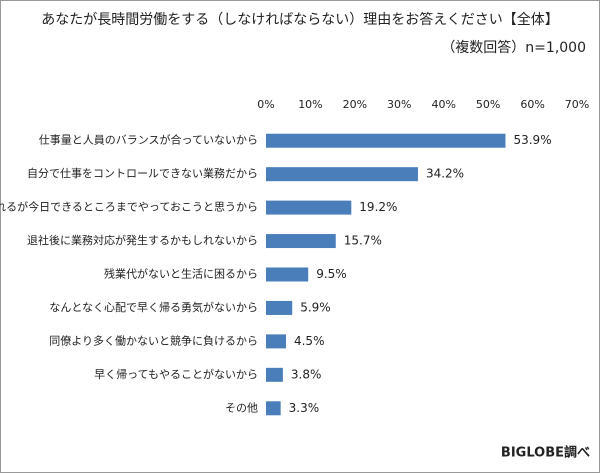 This screenshot has width=600, height=473. What do you see at coordinates (399, 104) in the screenshot?
I see `x-tick-label: 30%` at bounding box center [399, 104].